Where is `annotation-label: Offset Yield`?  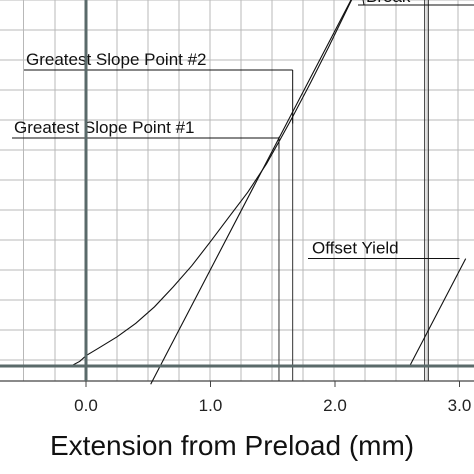
annotation-label: Offset Yield is located at coordinates (355, 248).